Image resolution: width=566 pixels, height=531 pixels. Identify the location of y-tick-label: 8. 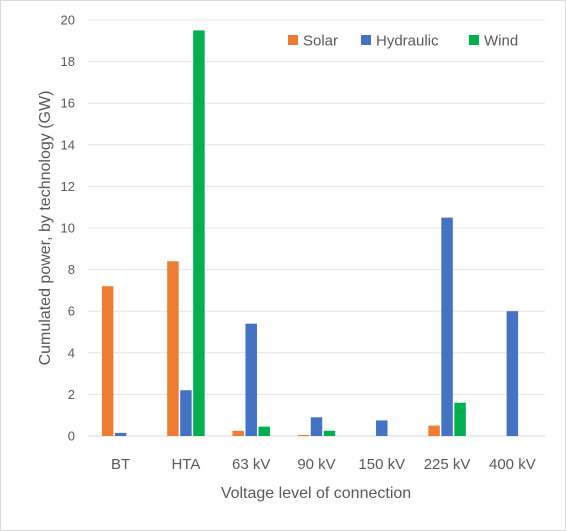
(71, 269).